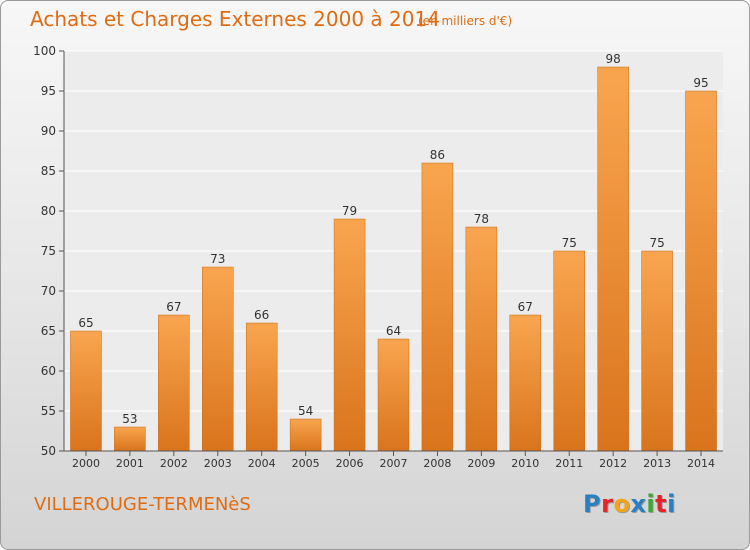 This screenshot has width=750, height=550. Describe the element at coordinates (262, 463) in the screenshot. I see `x-tick-label-2004: 2004` at that location.